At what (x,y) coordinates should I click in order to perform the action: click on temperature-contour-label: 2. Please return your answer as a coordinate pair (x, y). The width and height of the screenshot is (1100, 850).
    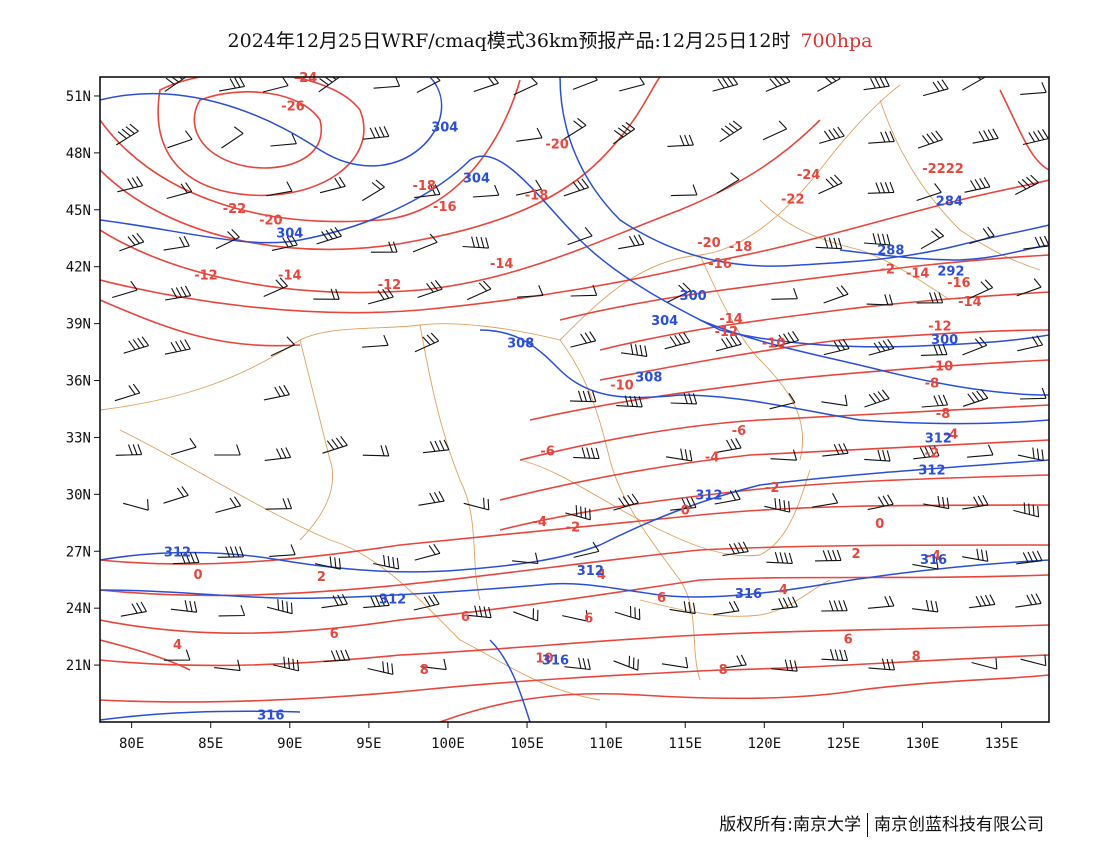
    Looking at the image, I should click on (856, 554).